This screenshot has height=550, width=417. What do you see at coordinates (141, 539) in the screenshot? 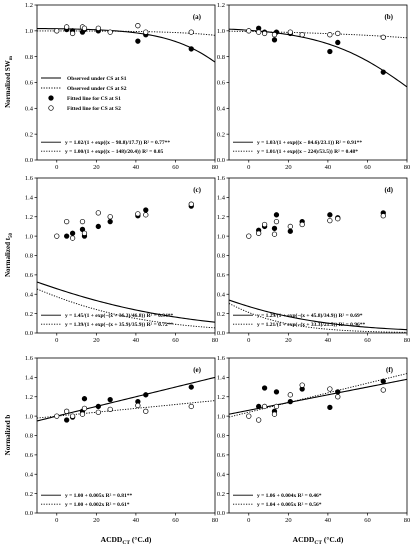
I see `x-axis-title-unit: (°C.d)` at bounding box center [141, 539].